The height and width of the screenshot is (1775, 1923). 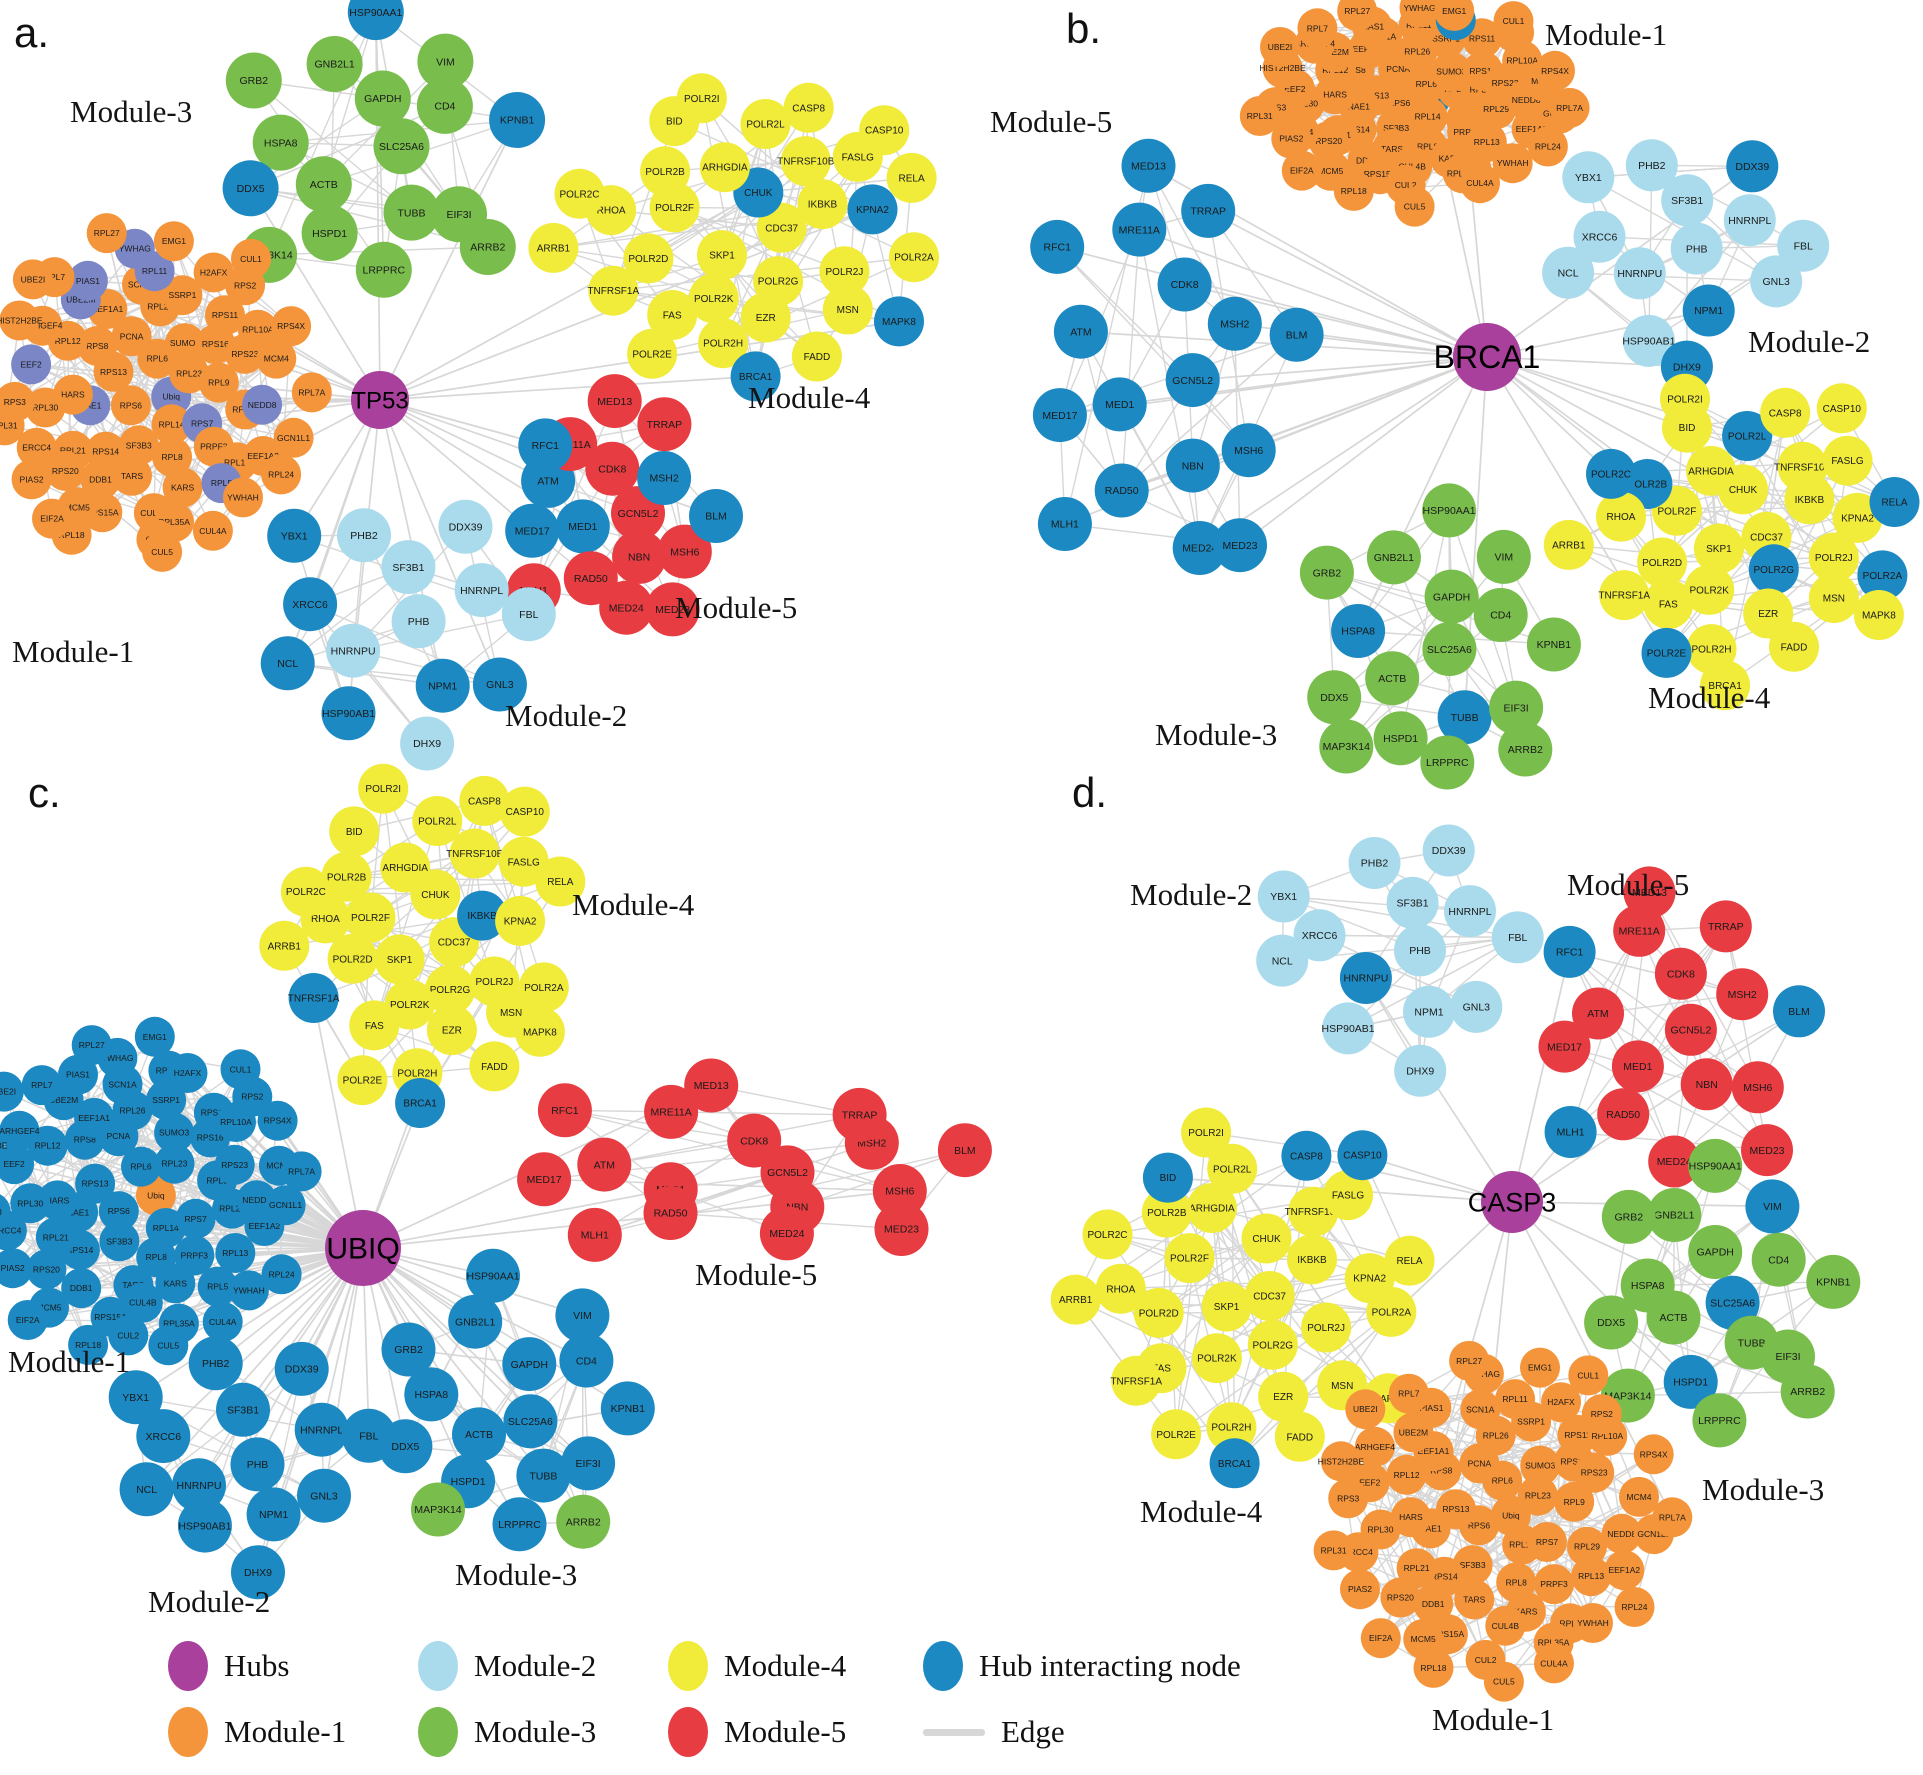 What do you see at coordinates (2, 1146) in the screenshot?
I see `node-circle-HIST2H2BE` at bounding box center [2, 1146].